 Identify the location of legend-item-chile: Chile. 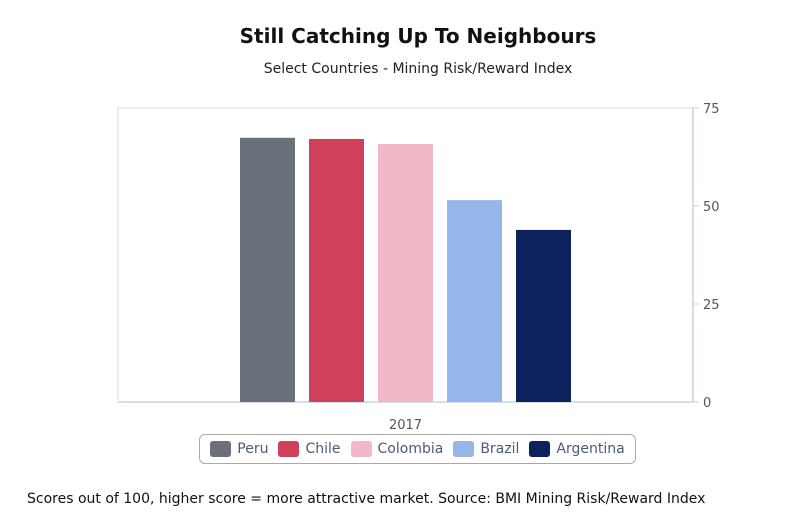
(309, 449).